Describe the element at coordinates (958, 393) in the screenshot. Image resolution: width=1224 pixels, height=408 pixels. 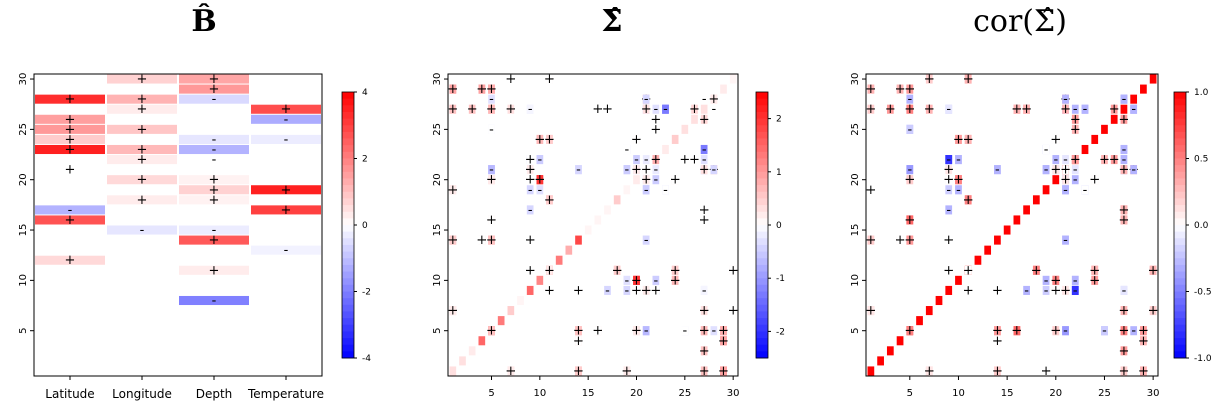
I see `x-tick-label: 10` at that location.